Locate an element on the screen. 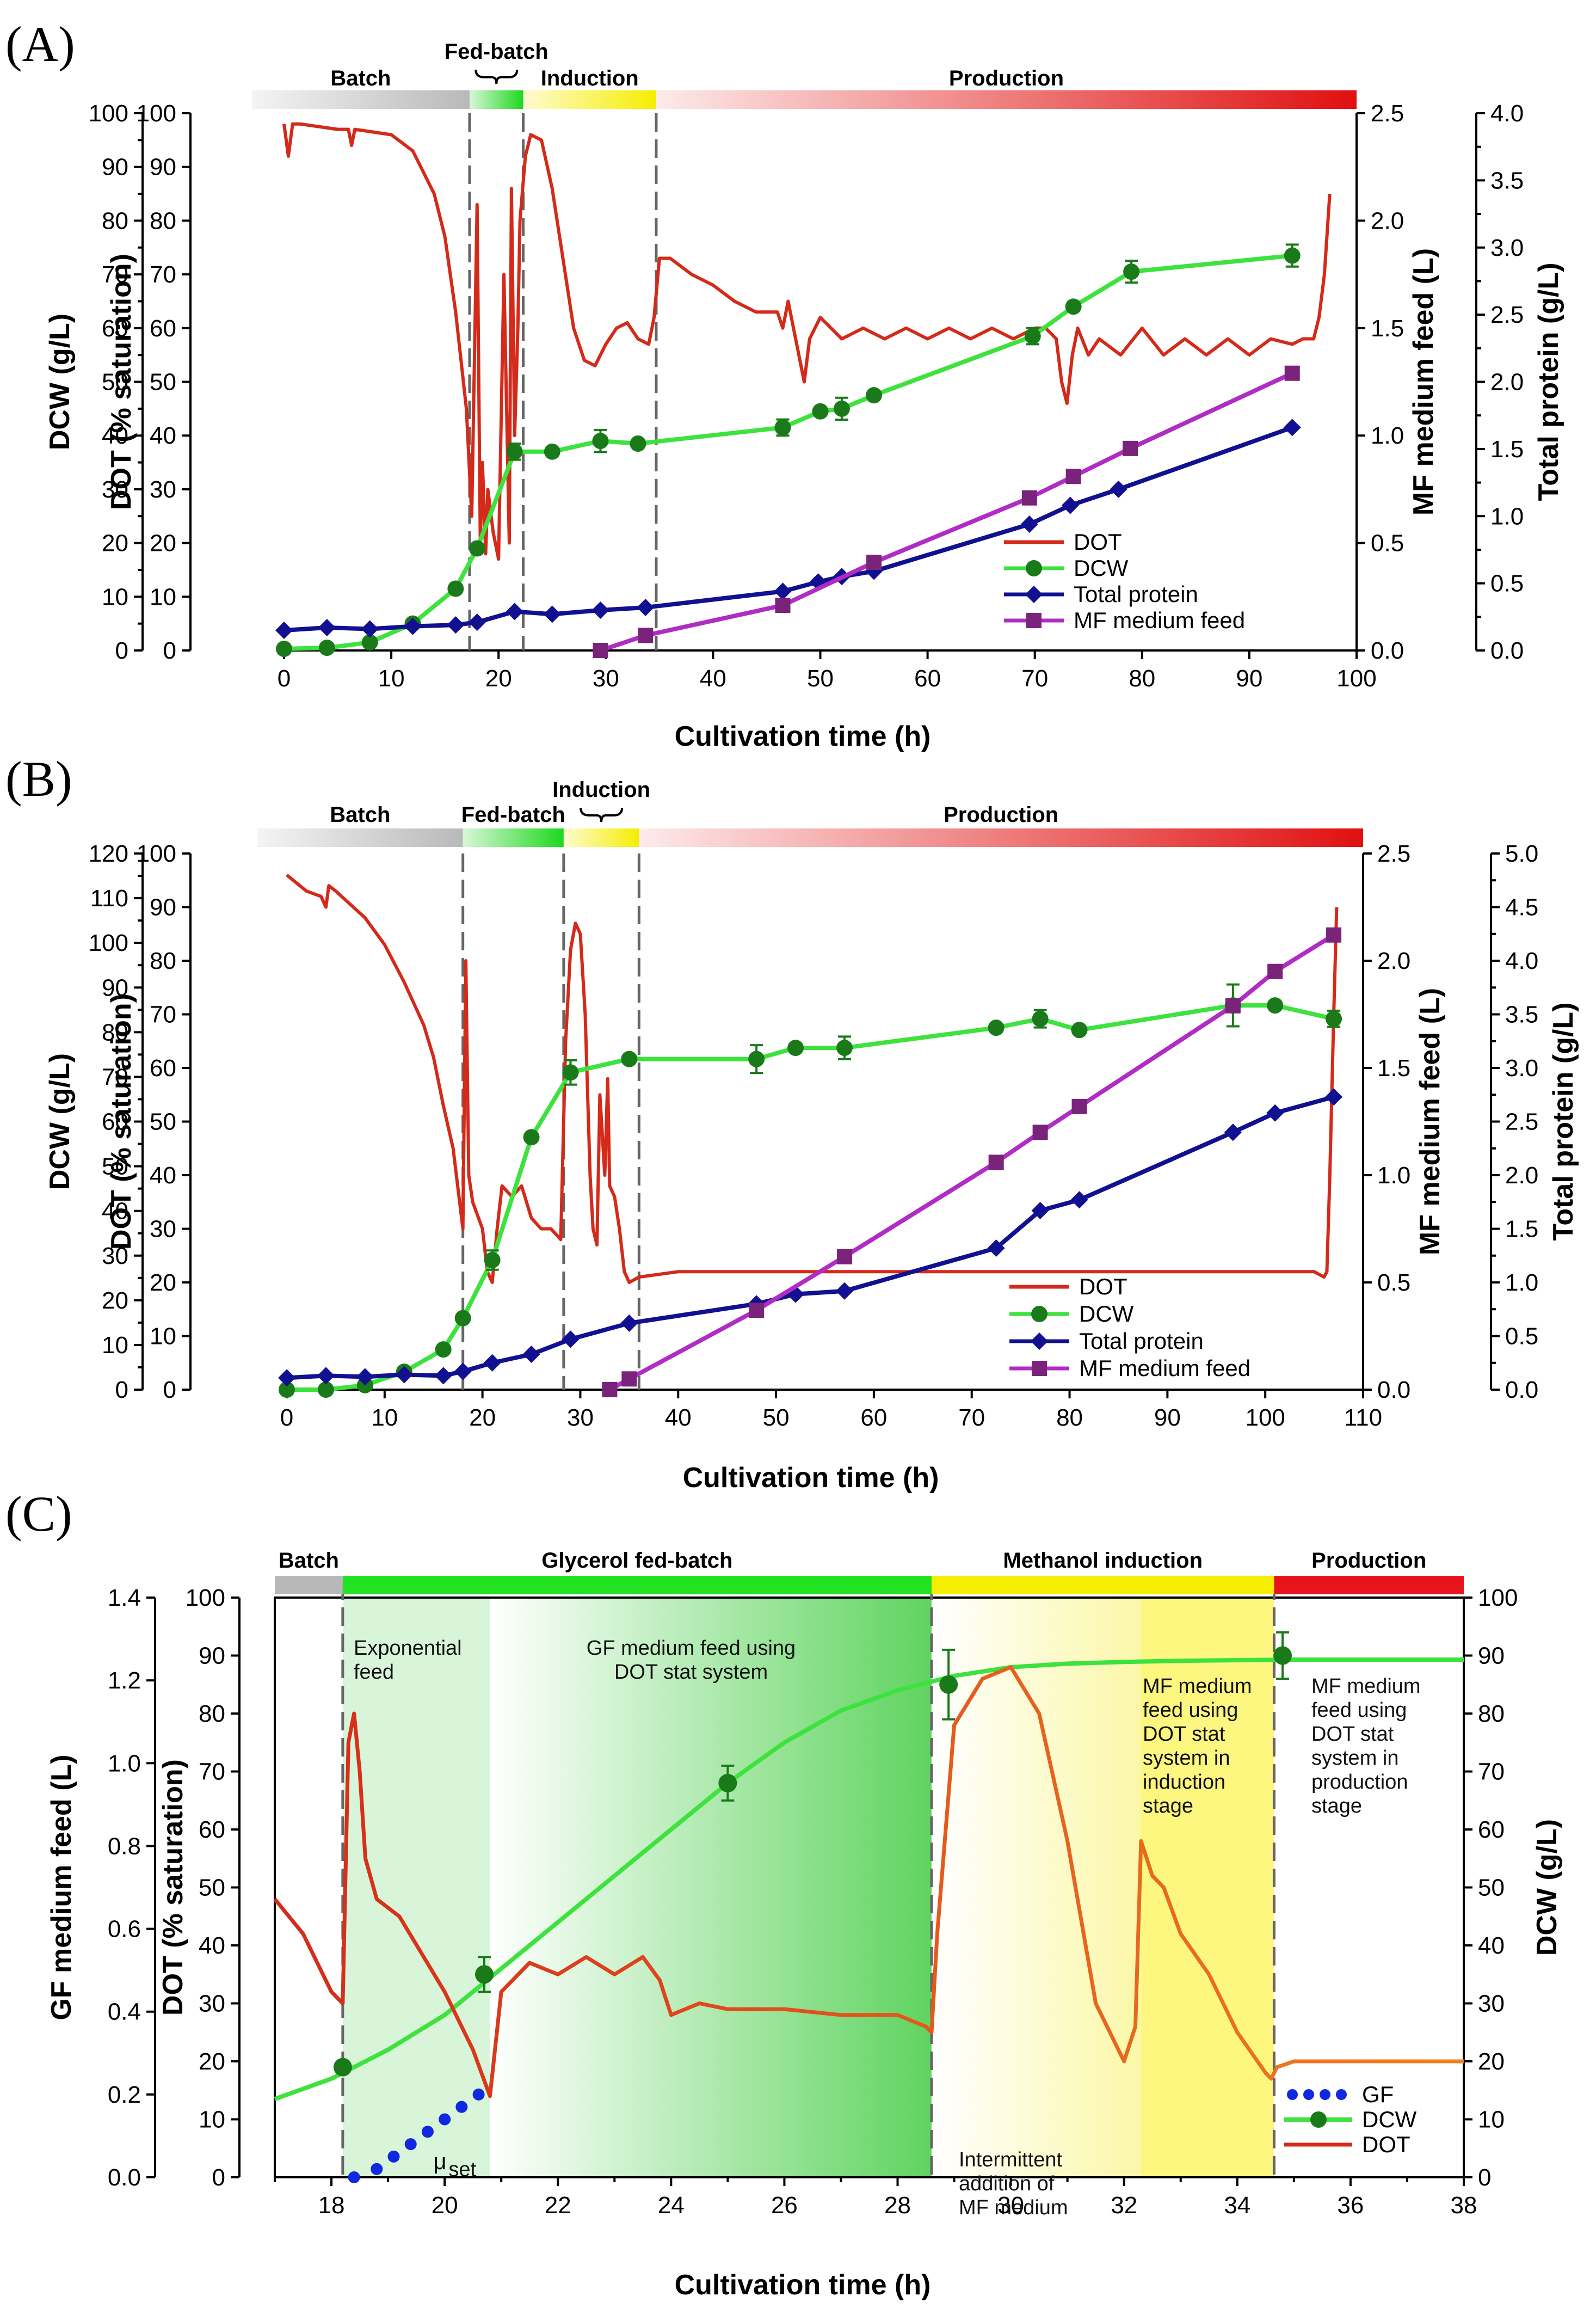 The height and width of the screenshot is (2315, 1596). panel-b-xlabel: Cultivation time (h) is located at coordinates (811, 1478).